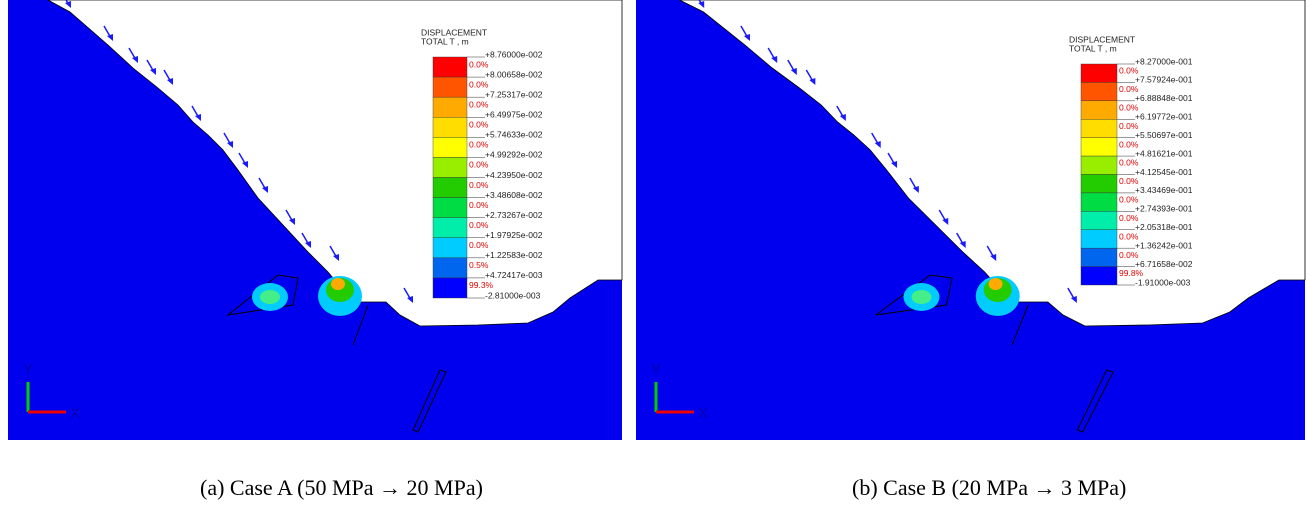 The image size is (1310, 508). Describe the element at coordinates (514, 255) in the screenshot. I see `legend-level: +1.22583e-002` at that location.